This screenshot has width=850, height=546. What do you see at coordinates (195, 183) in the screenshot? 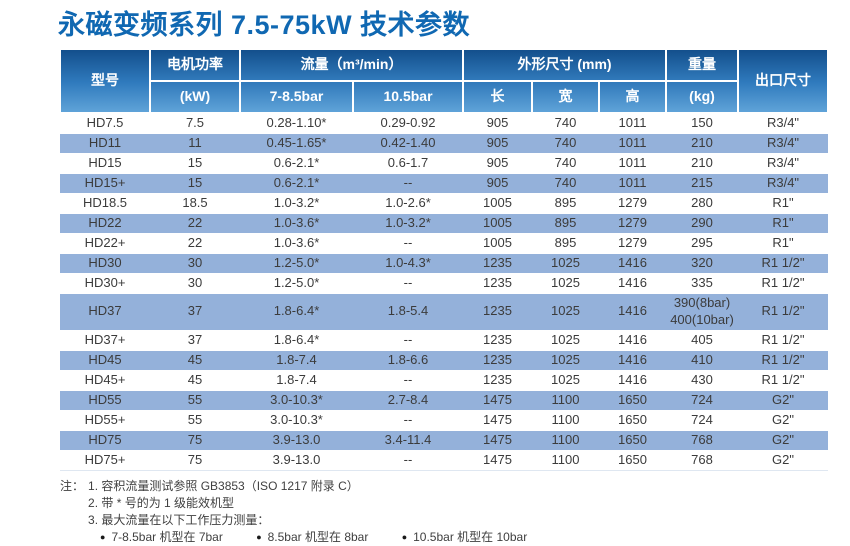
I see `table-cell: 15` at bounding box center [195, 183].